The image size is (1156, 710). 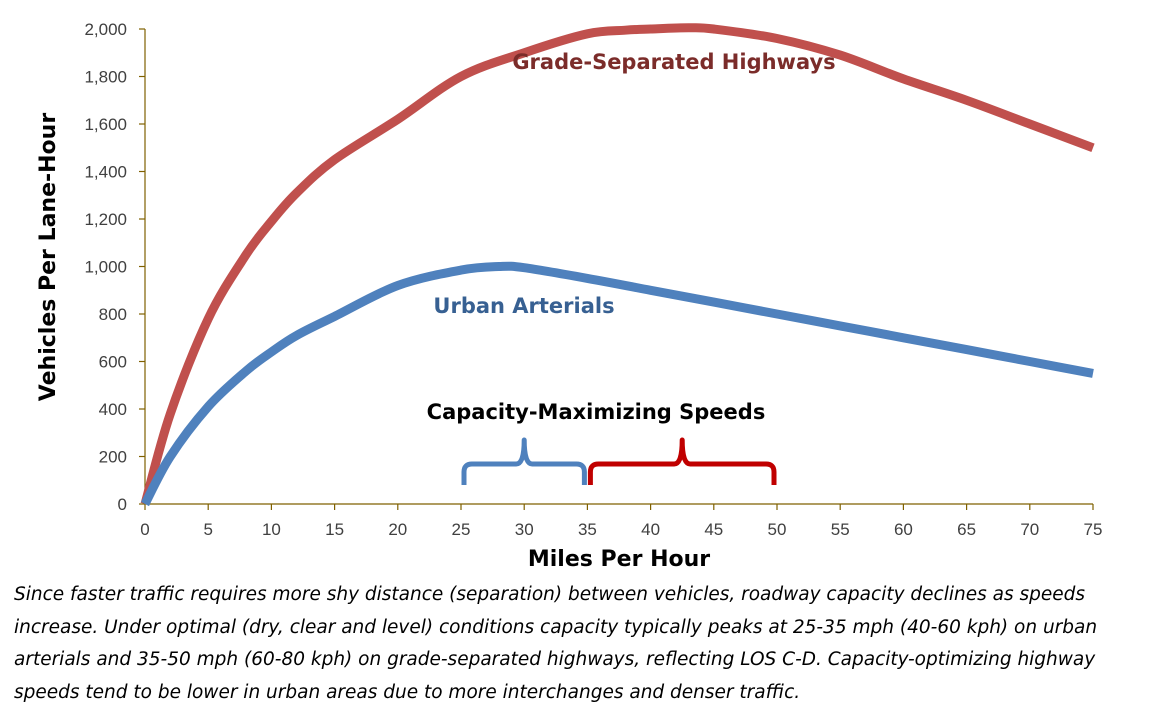 What do you see at coordinates (966, 529) in the screenshot?
I see `x-tick-label: 65` at bounding box center [966, 529].